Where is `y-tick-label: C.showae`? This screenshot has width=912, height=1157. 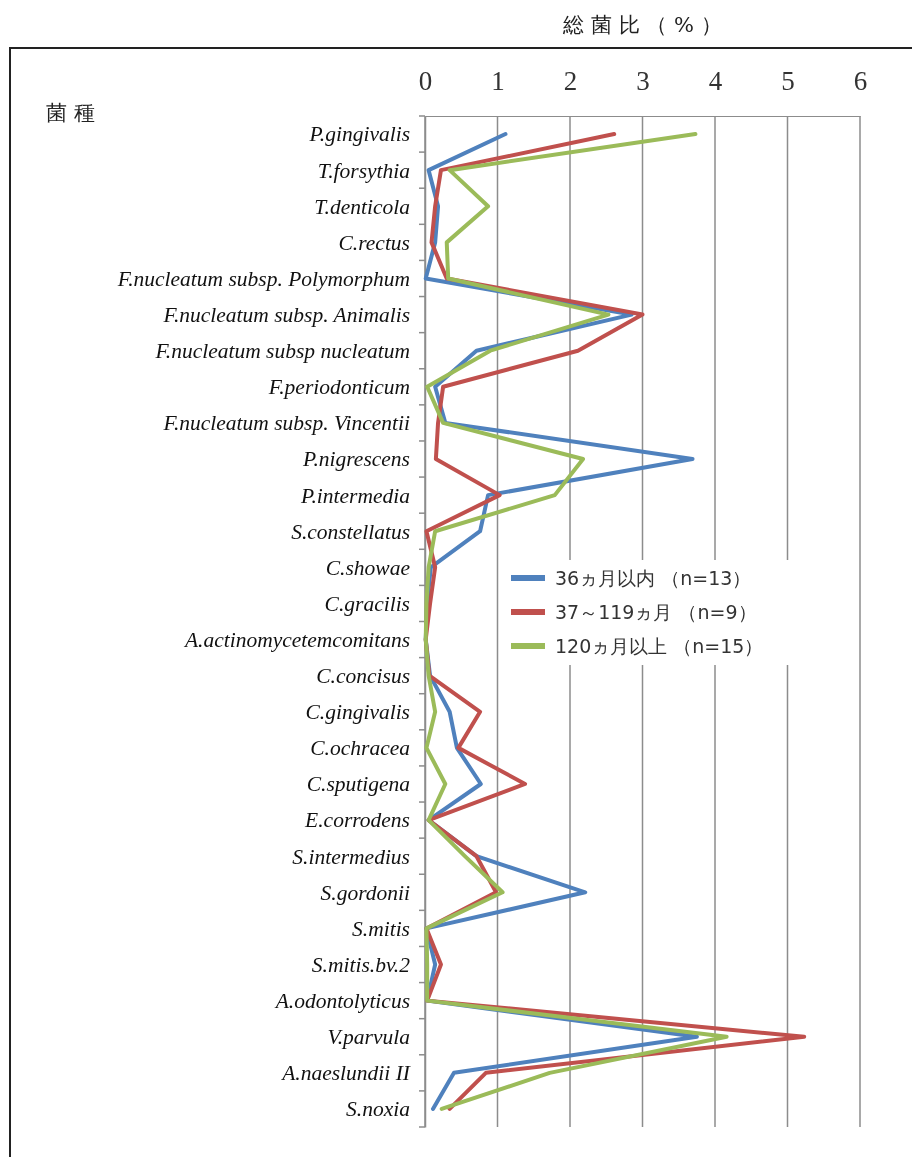 y-tick-label: C.showae is located at coordinates (368, 567).